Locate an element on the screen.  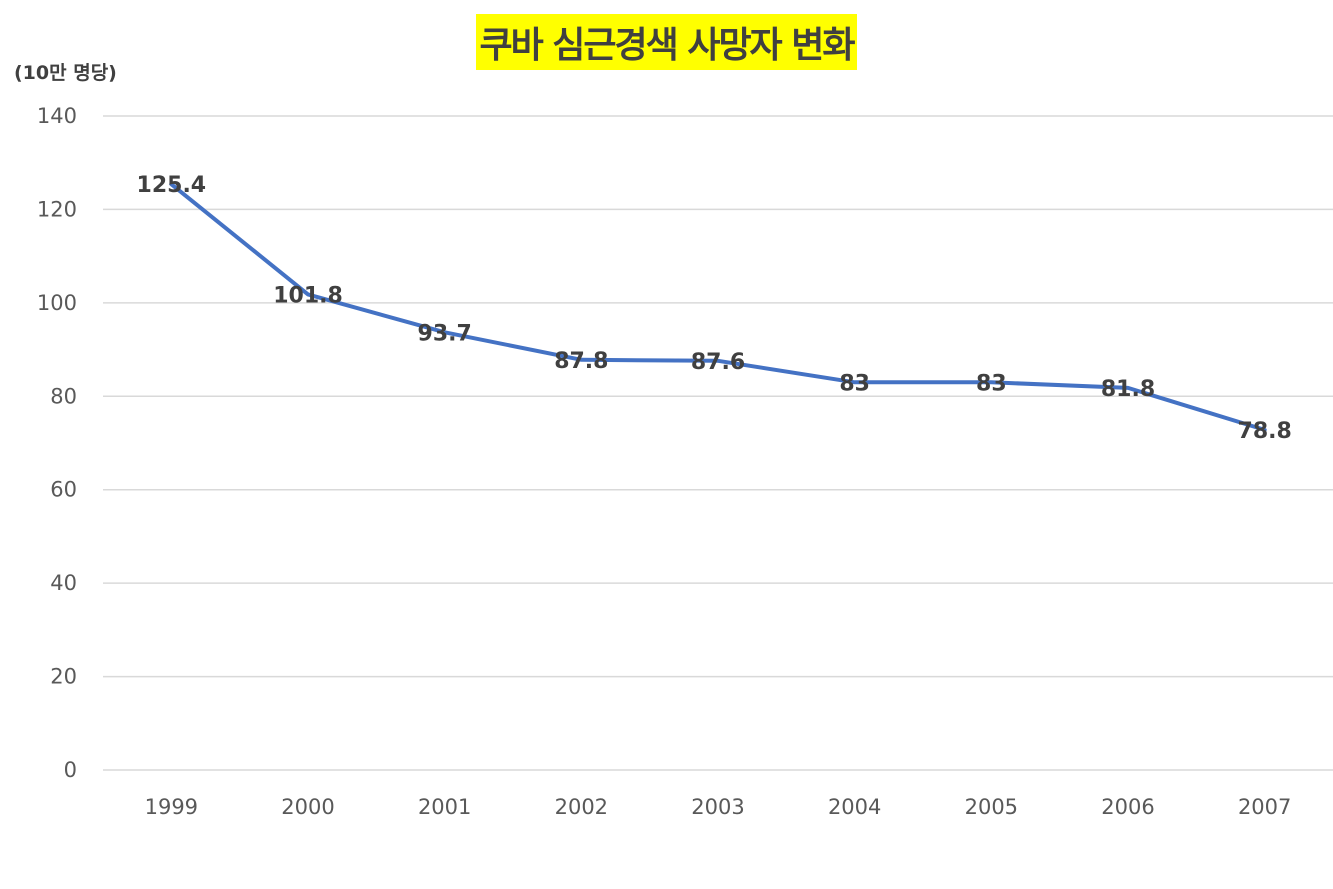
y-tick-label: 80 is located at coordinates (63, 396).